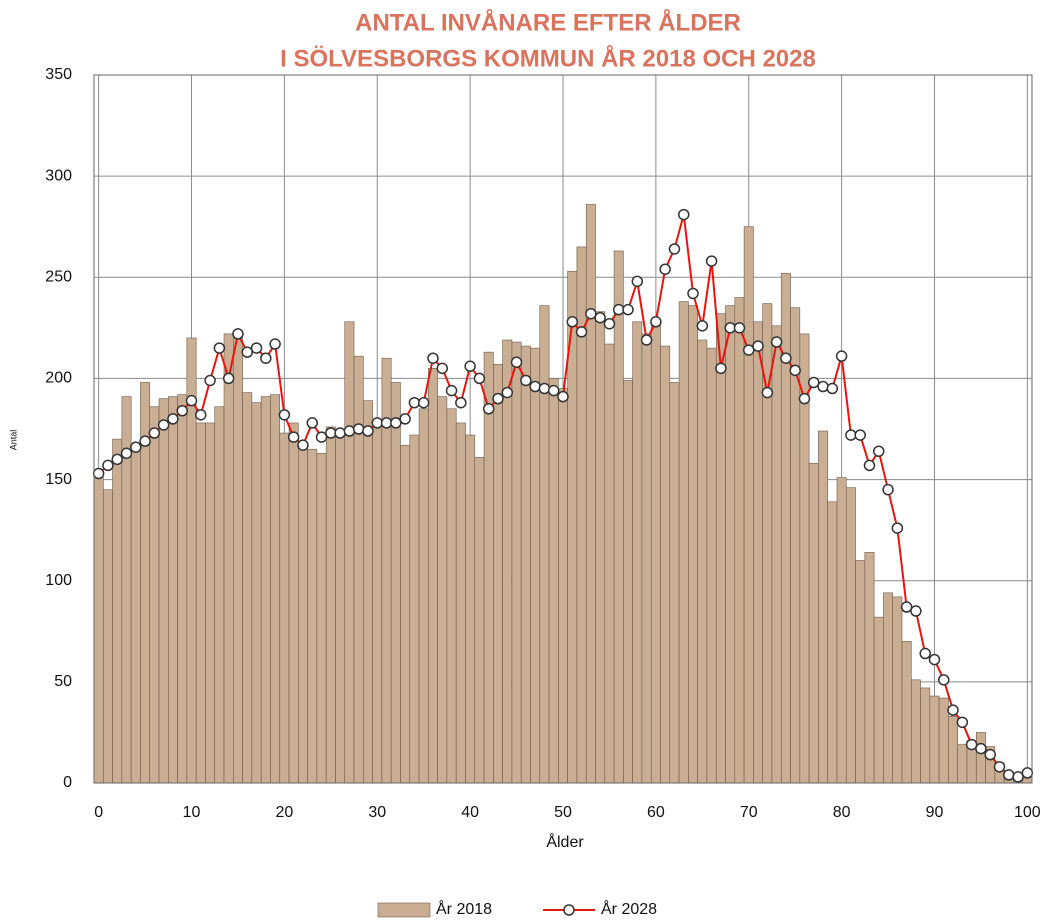  I want to click on legend-label: År 2018, so click(464, 908).